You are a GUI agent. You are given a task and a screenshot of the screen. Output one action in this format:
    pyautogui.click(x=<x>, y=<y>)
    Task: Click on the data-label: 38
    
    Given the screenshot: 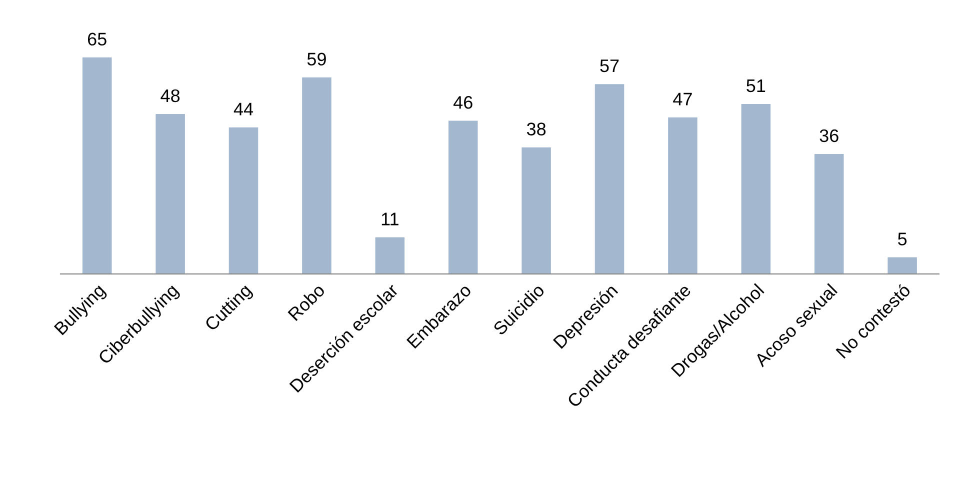 What is the action you would take?
    pyautogui.click(x=536, y=129)
    